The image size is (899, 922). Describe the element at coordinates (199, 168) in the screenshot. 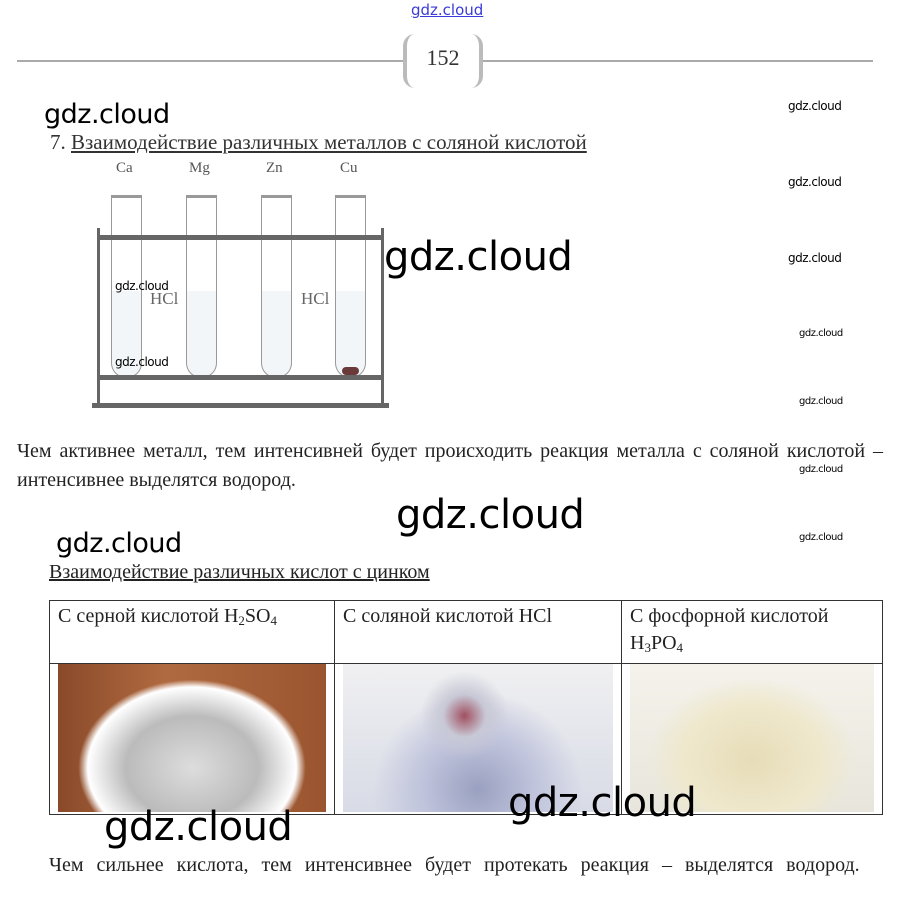

I see `metal-label-mg: Mg` at that location.